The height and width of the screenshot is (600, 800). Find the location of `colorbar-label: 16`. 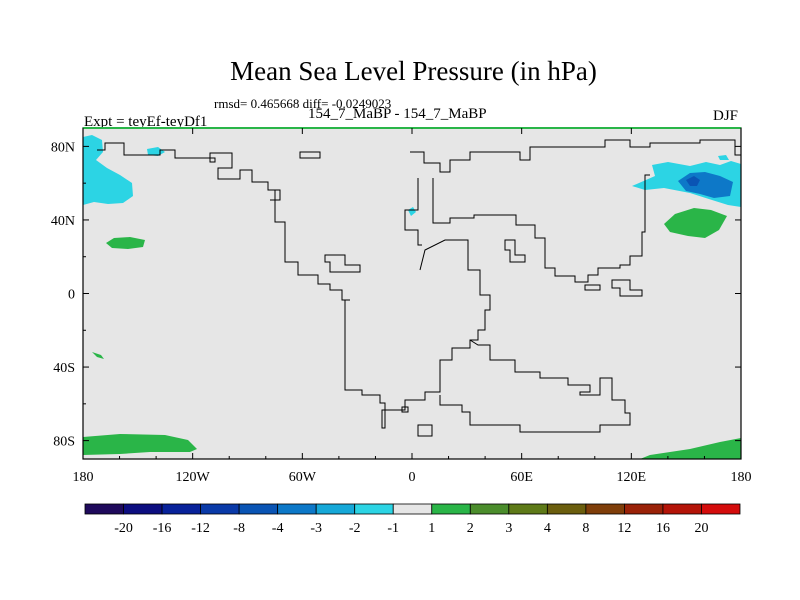

colorbar-label: 16 is located at coordinates (663, 528).